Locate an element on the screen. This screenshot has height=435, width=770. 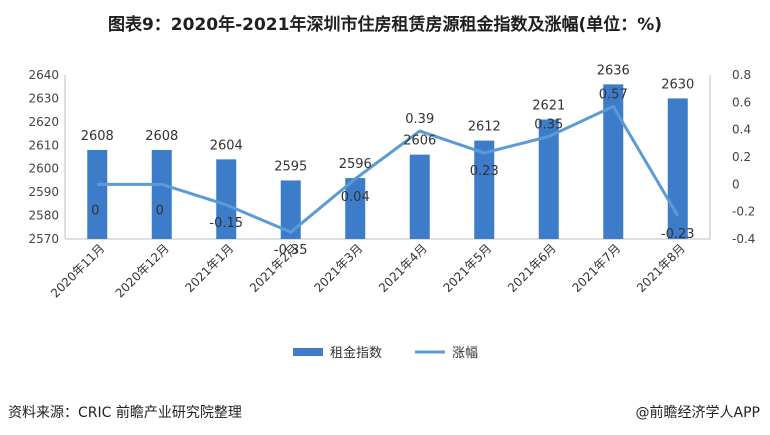
bar-data-label: 2606 is located at coordinates (419, 141).